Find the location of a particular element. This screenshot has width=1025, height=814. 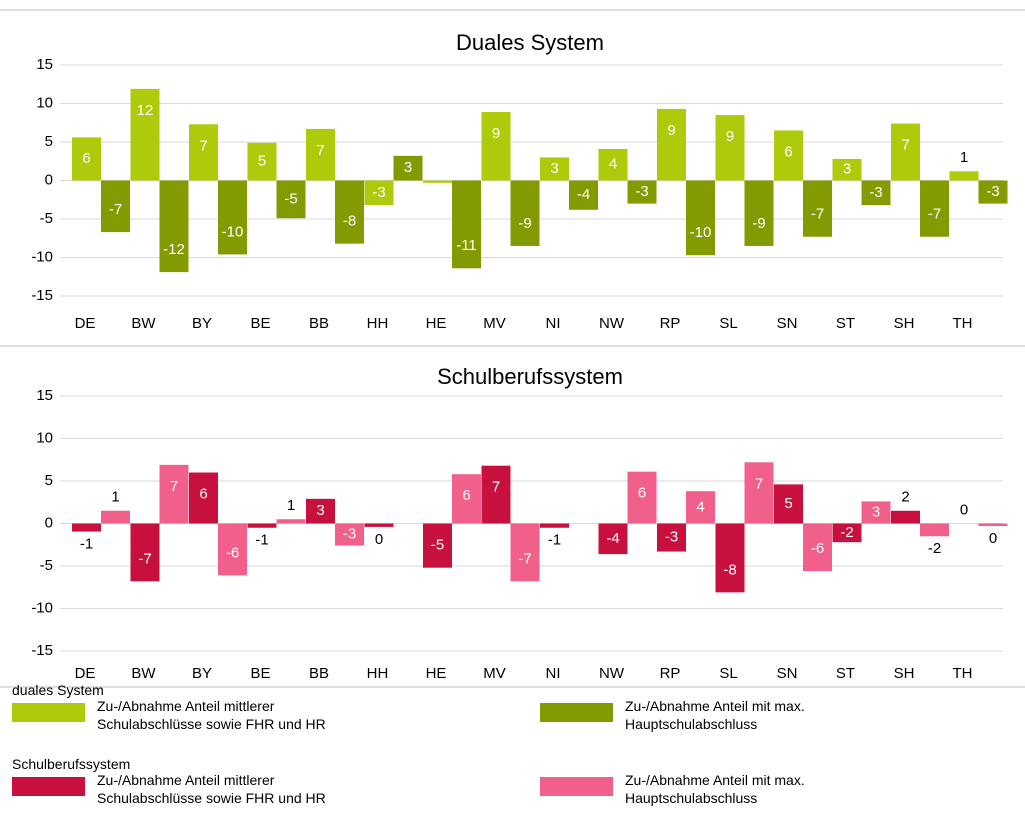

value-label: -4 is located at coordinates (612, 538).